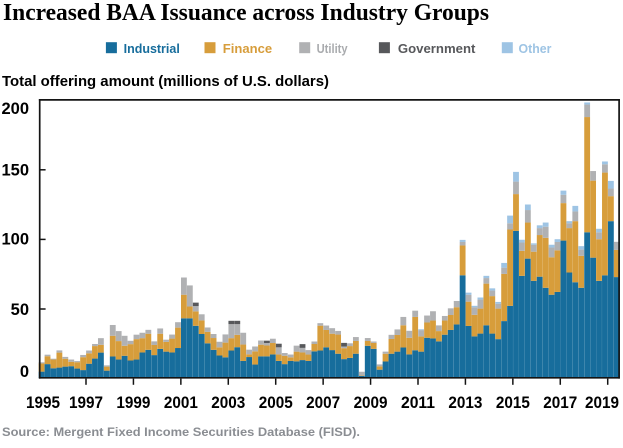 This screenshot has height=448, width=623. I want to click on svg-text: 2011, so click(418, 402).